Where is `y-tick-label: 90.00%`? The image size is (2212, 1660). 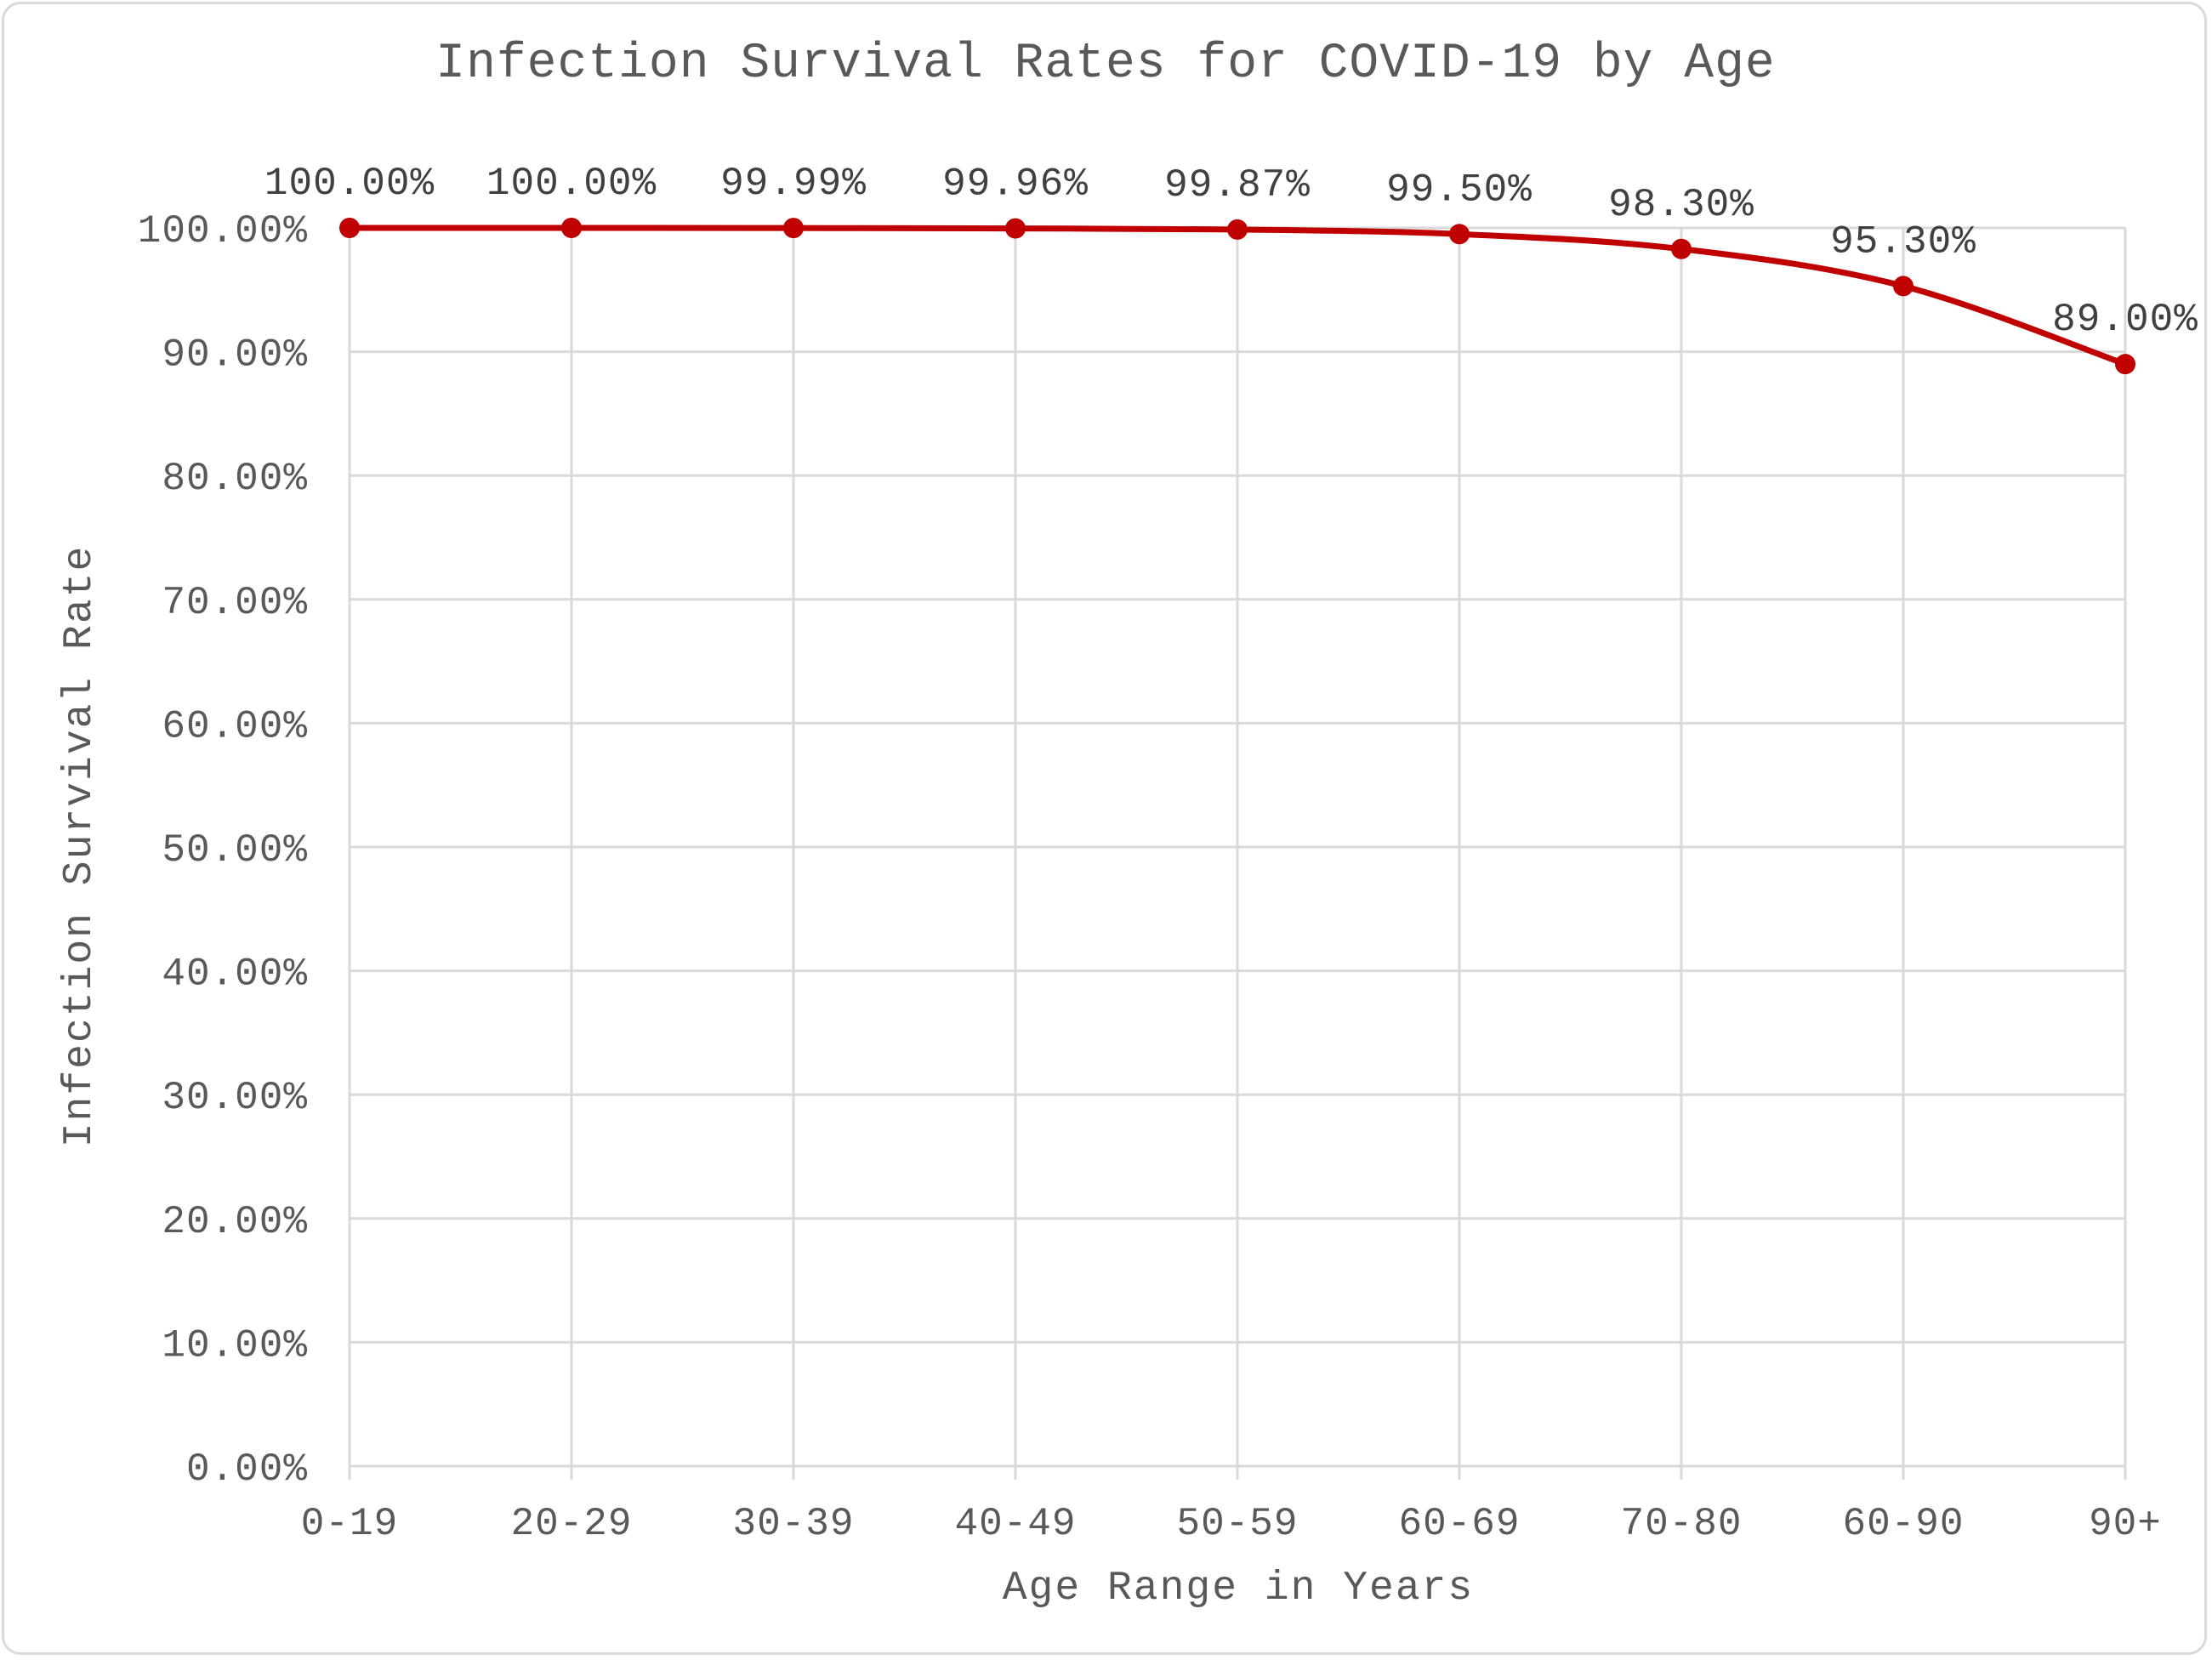
y-tick-label: 90.00% is located at coordinates (235, 356).